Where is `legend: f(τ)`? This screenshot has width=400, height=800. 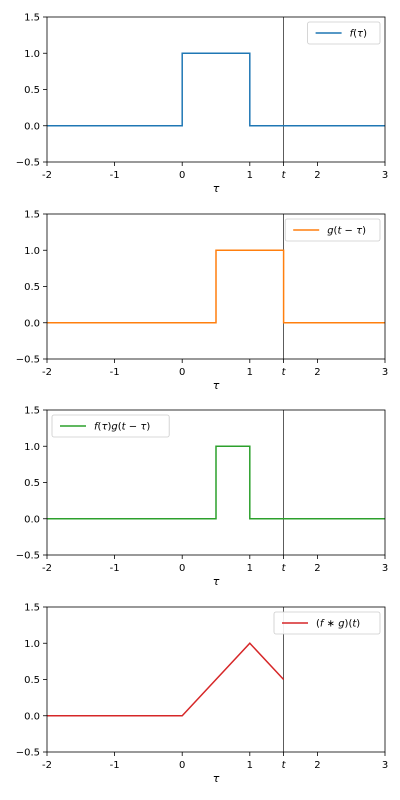 legend: f(τ) is located at coordinates (344, 33).